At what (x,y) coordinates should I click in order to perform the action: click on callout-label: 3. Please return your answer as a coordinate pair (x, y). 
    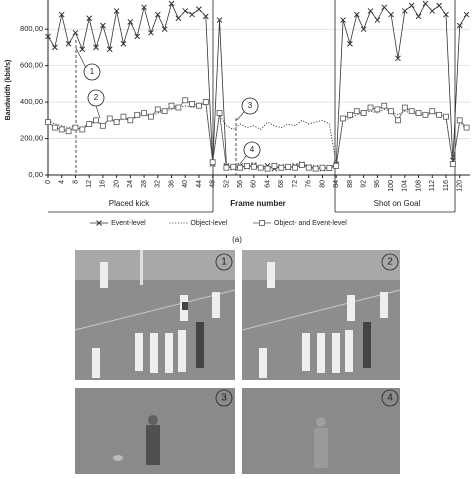
    Looking at the image, I should click on (250, 105).